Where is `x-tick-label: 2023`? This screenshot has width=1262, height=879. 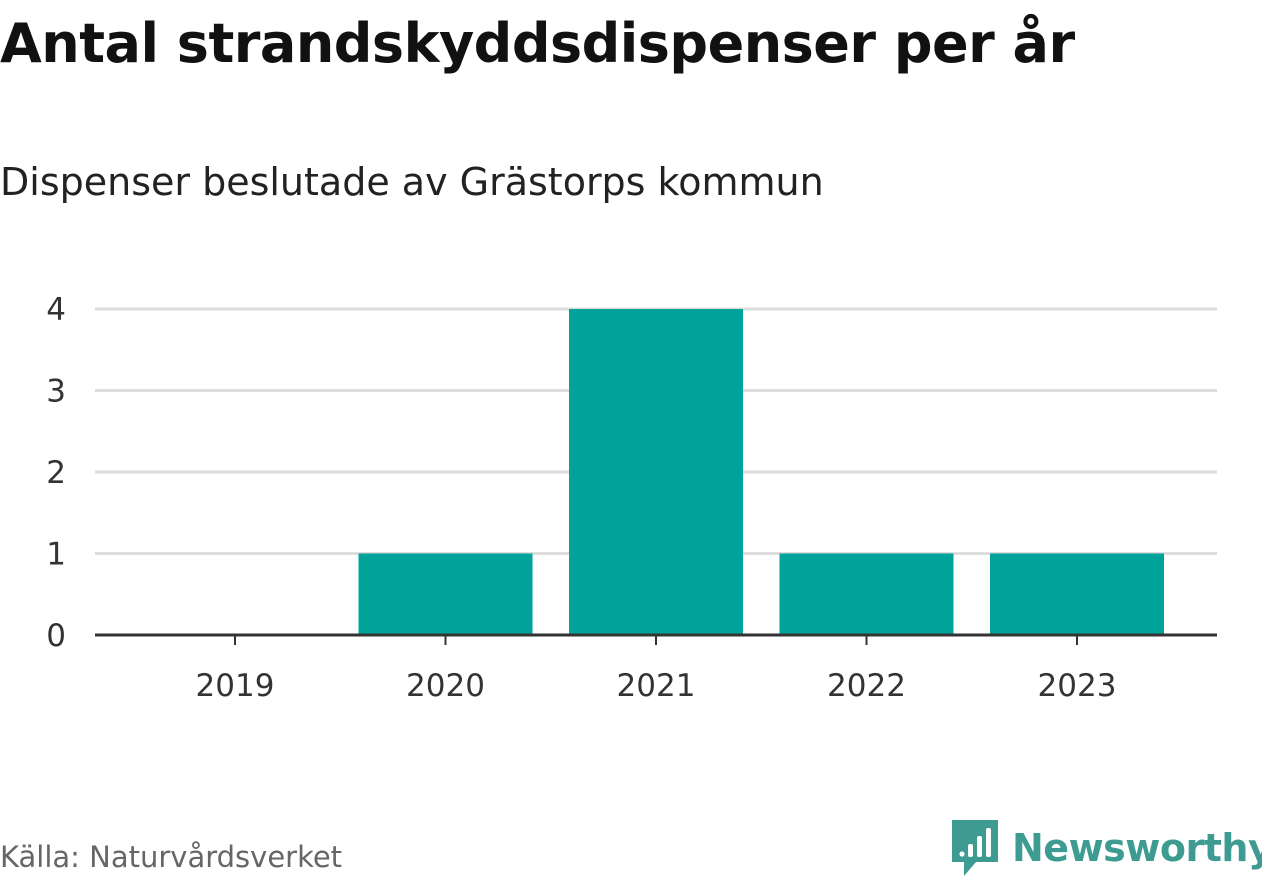 x-tick-label: 2023 is located at coordinates (1077, 686).